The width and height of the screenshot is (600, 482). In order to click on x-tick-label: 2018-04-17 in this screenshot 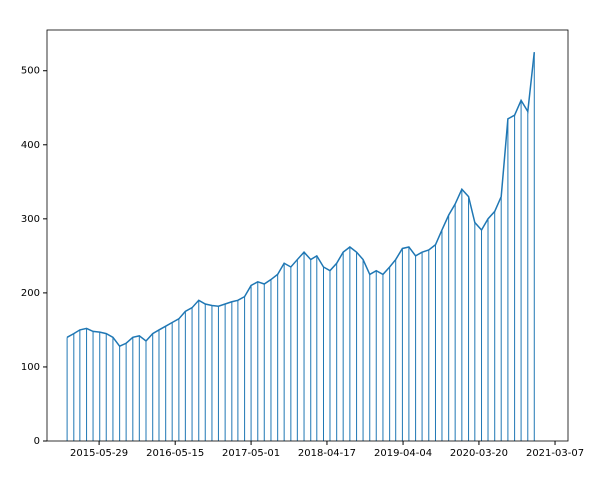, I will do `click(327, 453)`.